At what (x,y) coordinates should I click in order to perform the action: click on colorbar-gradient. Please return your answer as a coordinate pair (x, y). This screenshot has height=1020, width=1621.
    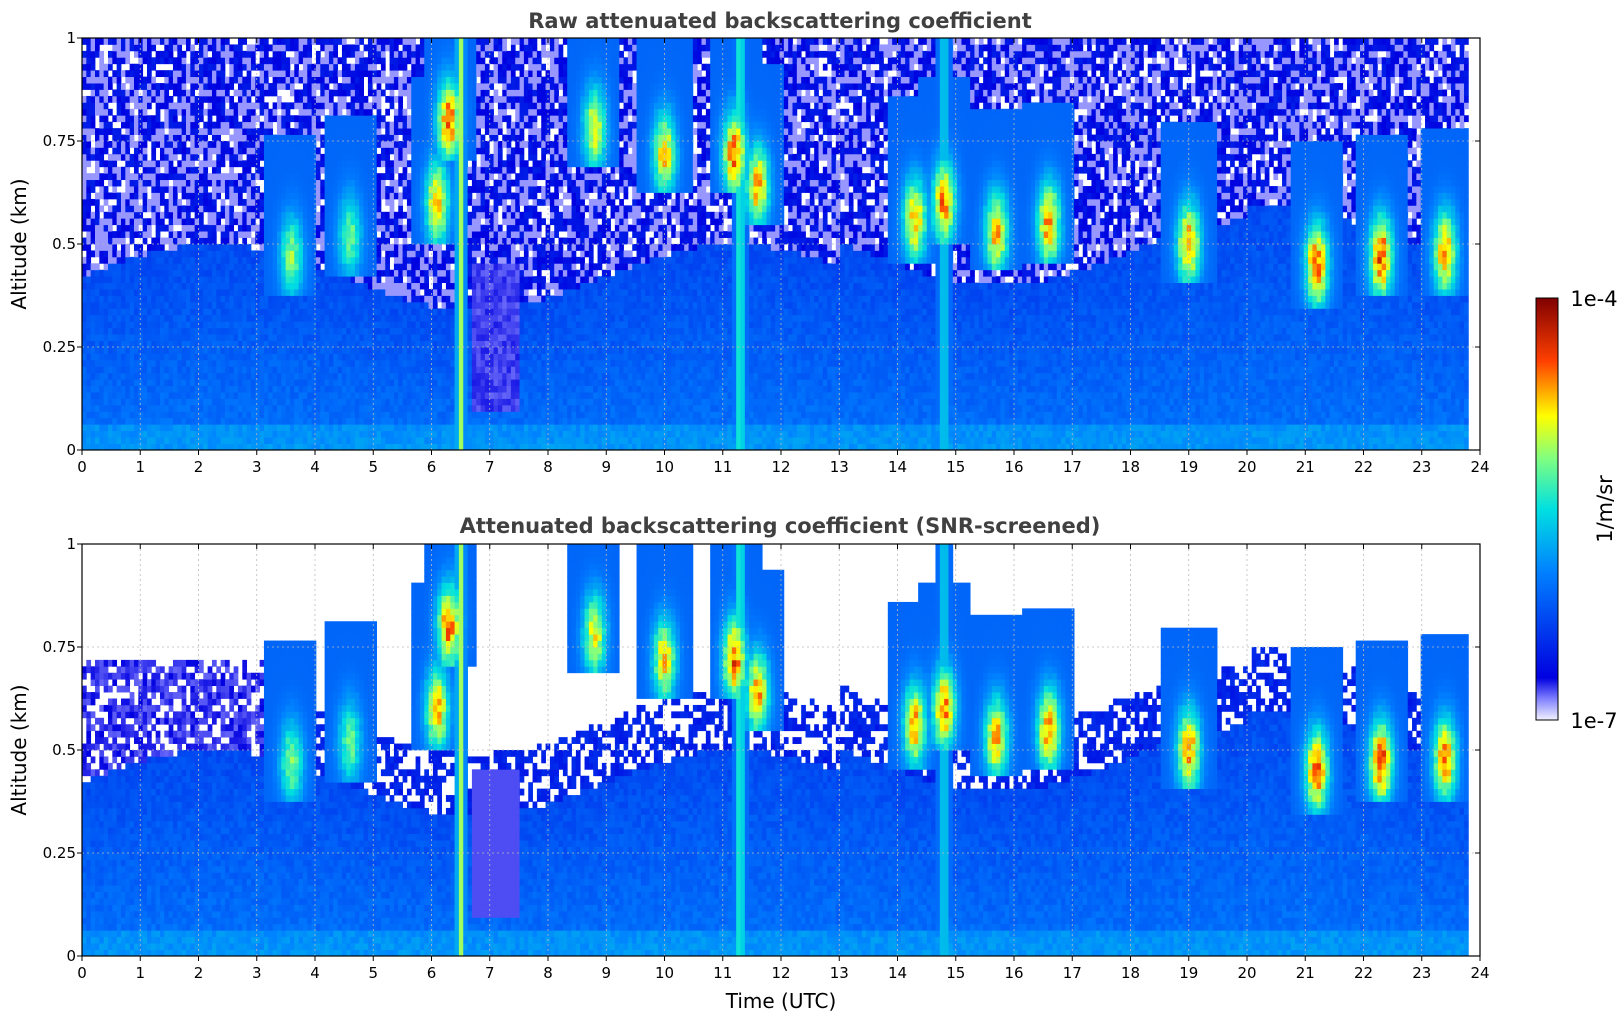
    Looking at the image, I should click on (1547, 509).